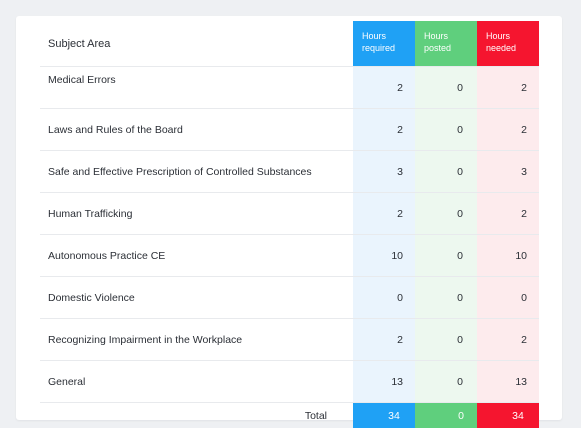 This screenshot has width=581, height=428. Describe the element at coordinates (508, 43) in the screenshot. I see `hours-needed-header: Hours needed` at that location.